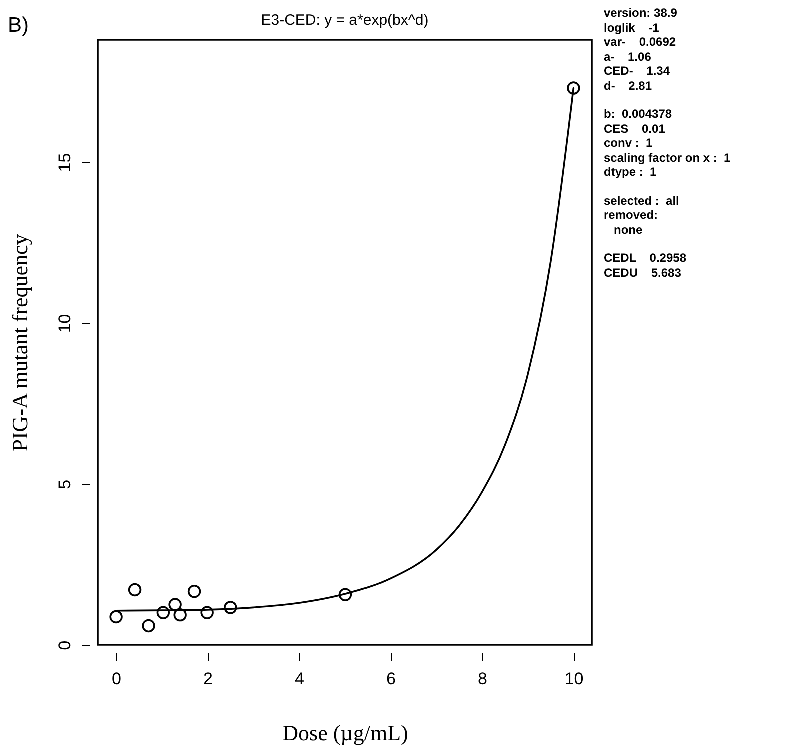 The height and width of the screenshot is (755, 785). What do you see at coordinates (65, 485) in the screenshot?
I see `y-tick-label: 5` at bounding box center [65, 485].